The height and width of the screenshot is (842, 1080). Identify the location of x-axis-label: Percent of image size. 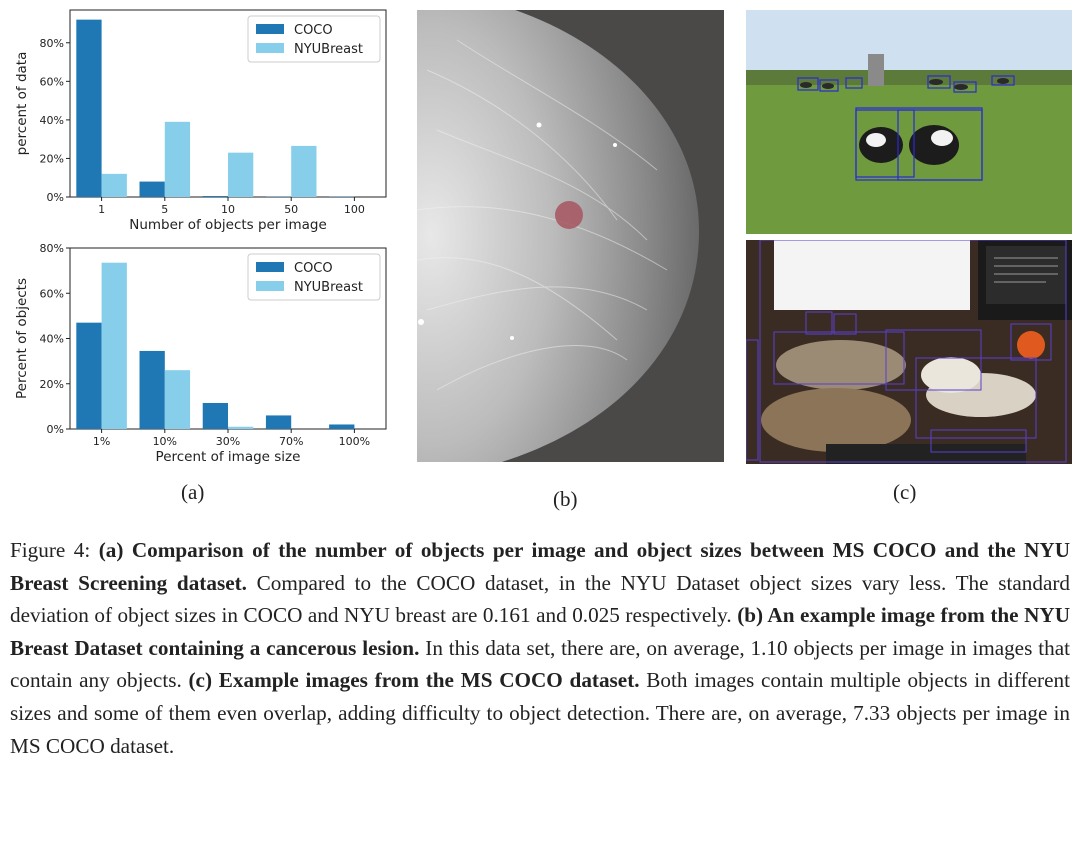
(228, 457).